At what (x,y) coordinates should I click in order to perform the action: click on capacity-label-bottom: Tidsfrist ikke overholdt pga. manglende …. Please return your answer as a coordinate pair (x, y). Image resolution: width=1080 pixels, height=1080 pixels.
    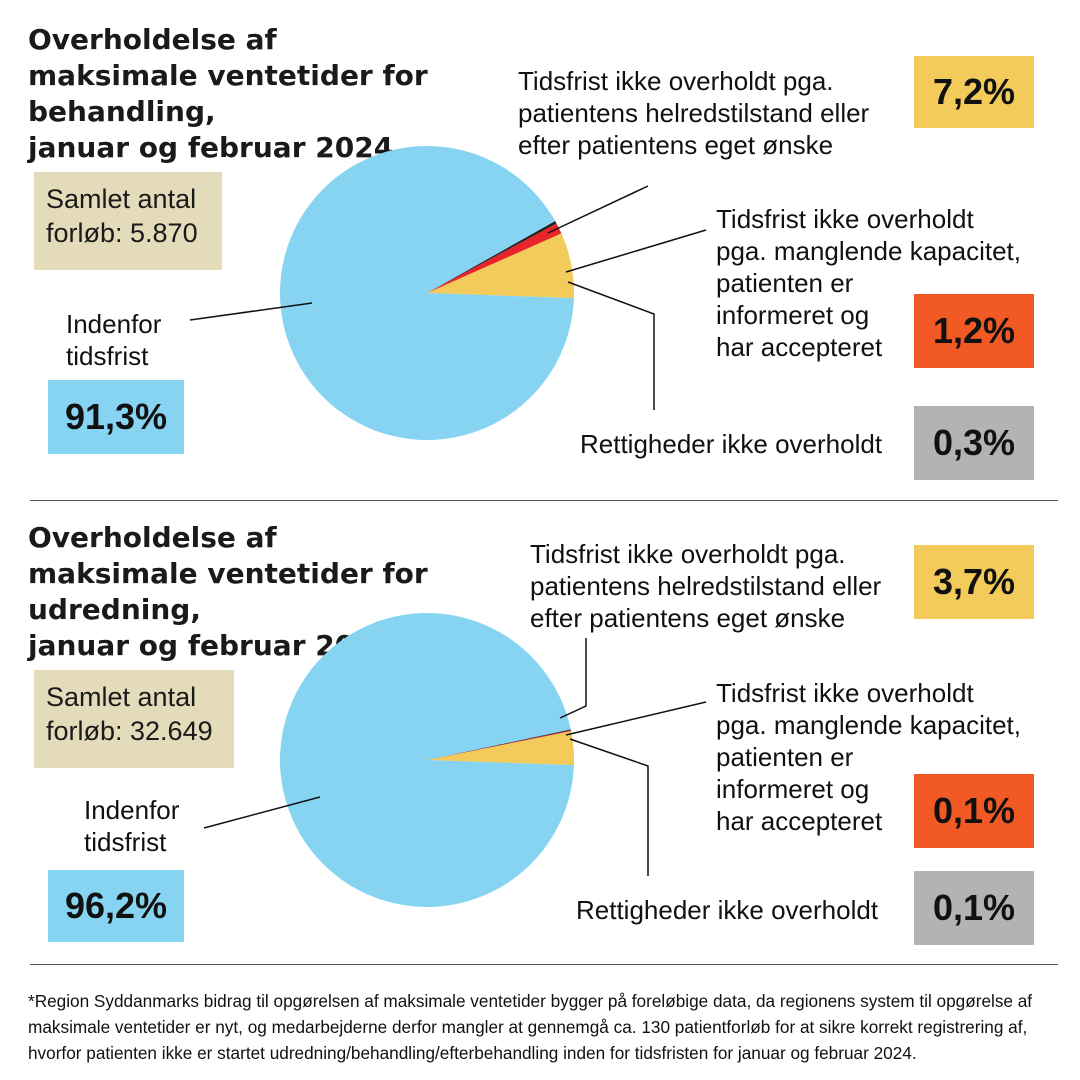
    Looking at the image, I should click on (868, 757).